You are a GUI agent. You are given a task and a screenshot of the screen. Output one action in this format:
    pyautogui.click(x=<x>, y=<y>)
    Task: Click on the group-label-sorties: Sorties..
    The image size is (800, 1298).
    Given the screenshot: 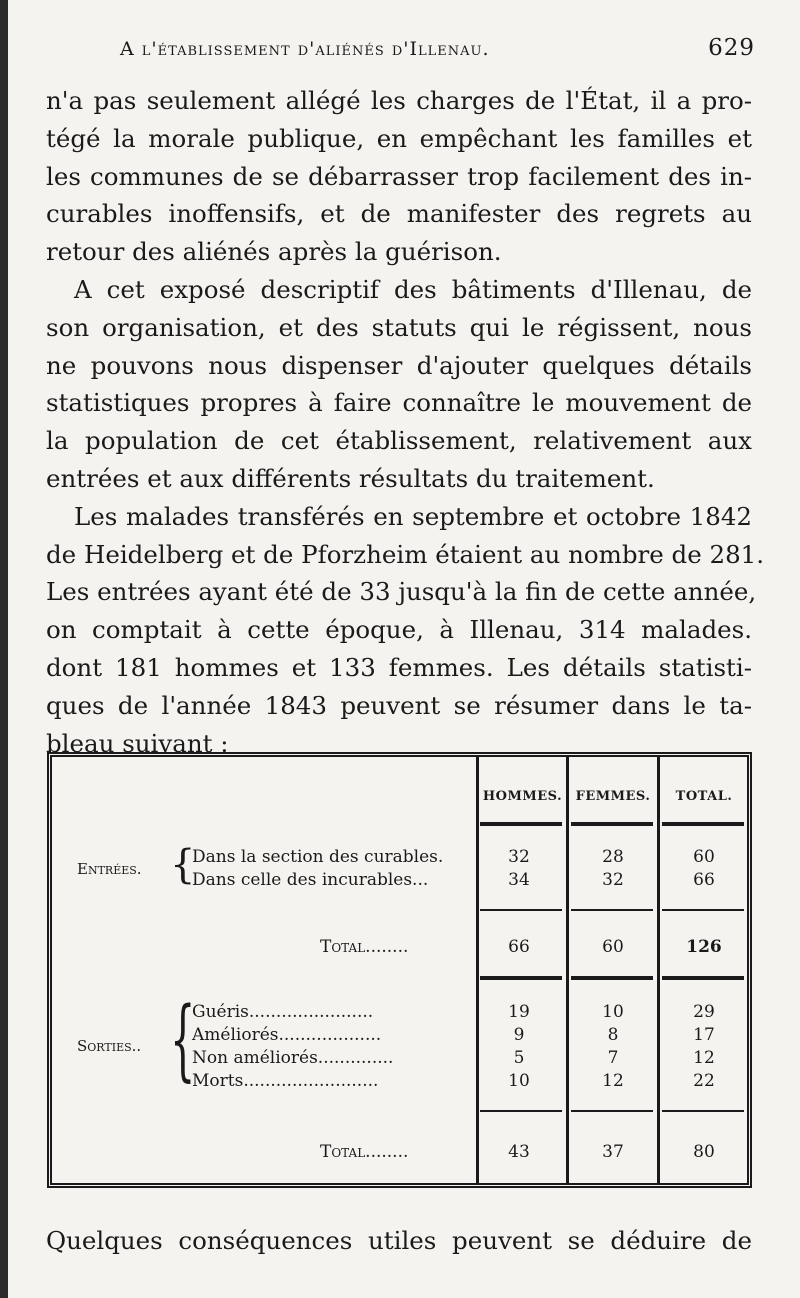 What is the action you would take?
    pyautogui.click(x=109, y=1046)
    